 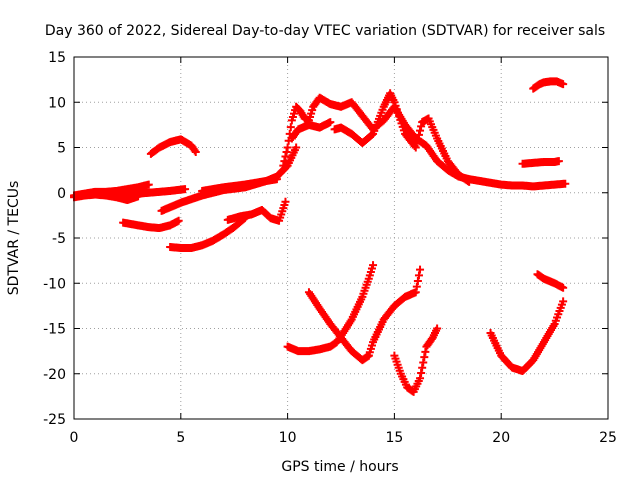 What do you see at coordinates (54, 420) in the screenshot?
I see `y-tick-label: -25` at bounding box center [54, 420].